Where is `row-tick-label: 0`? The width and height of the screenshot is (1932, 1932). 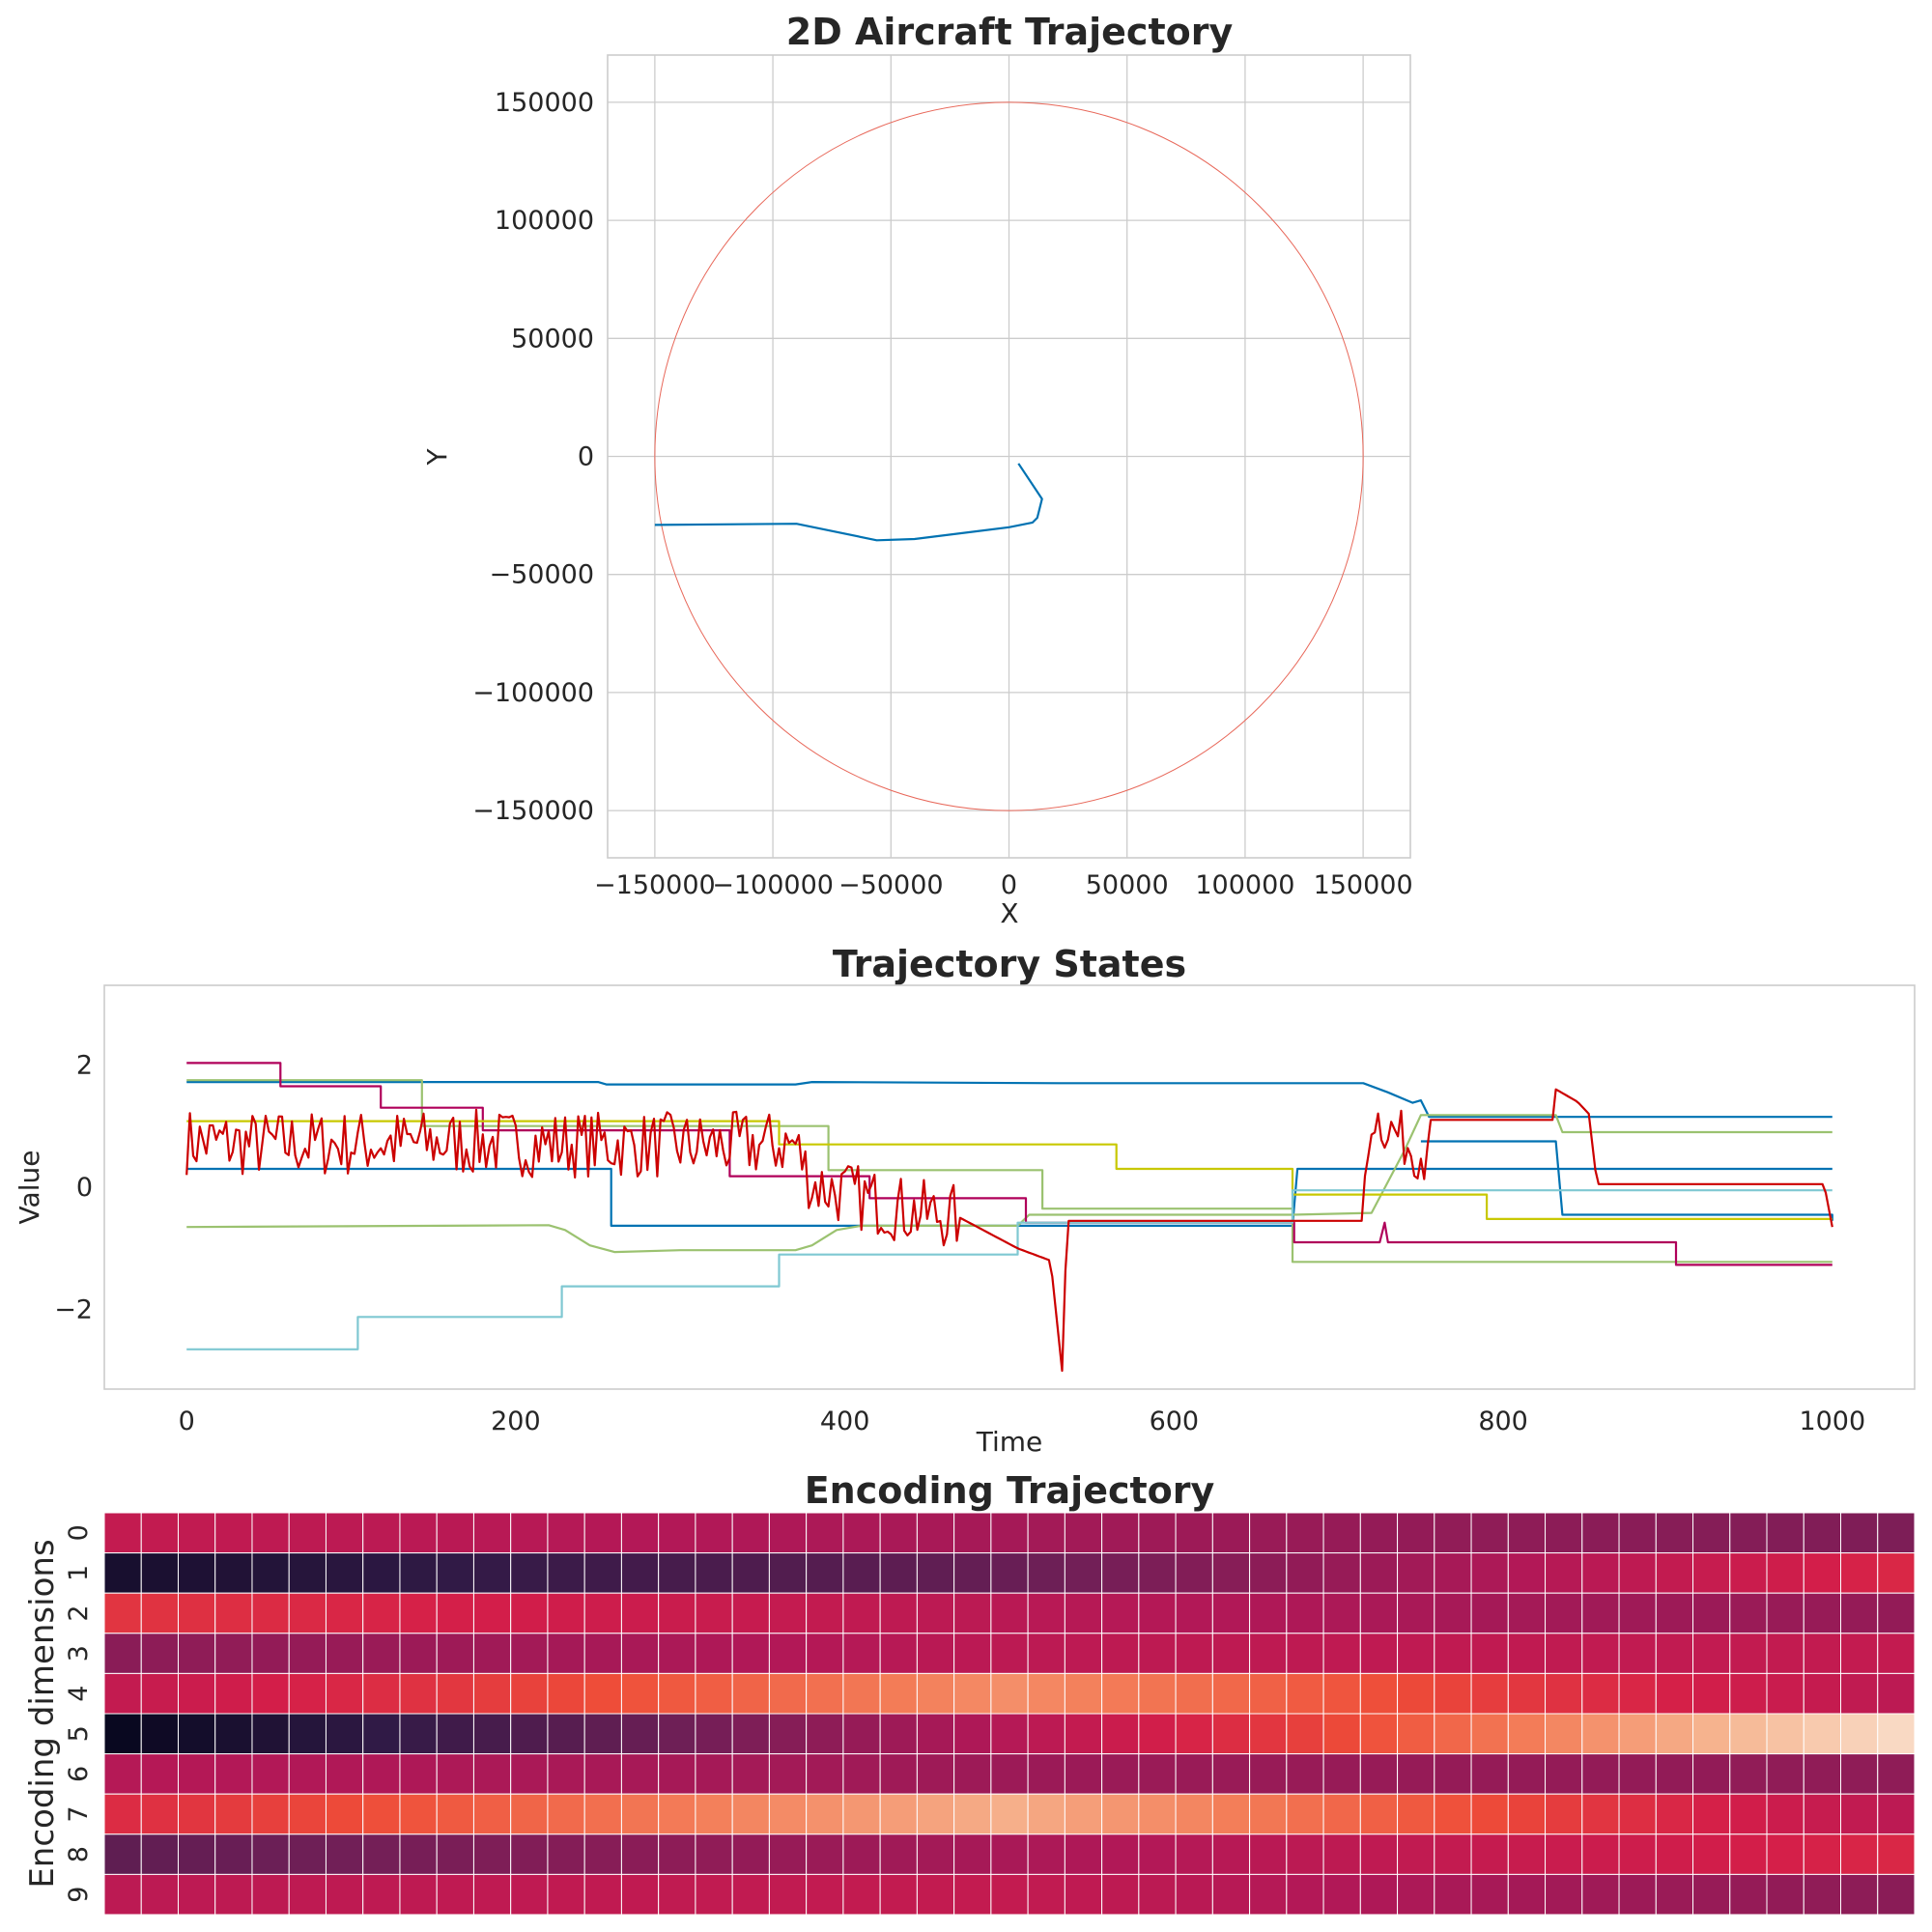 row-tick-label: 0 is located at coordinates (79, 1532).